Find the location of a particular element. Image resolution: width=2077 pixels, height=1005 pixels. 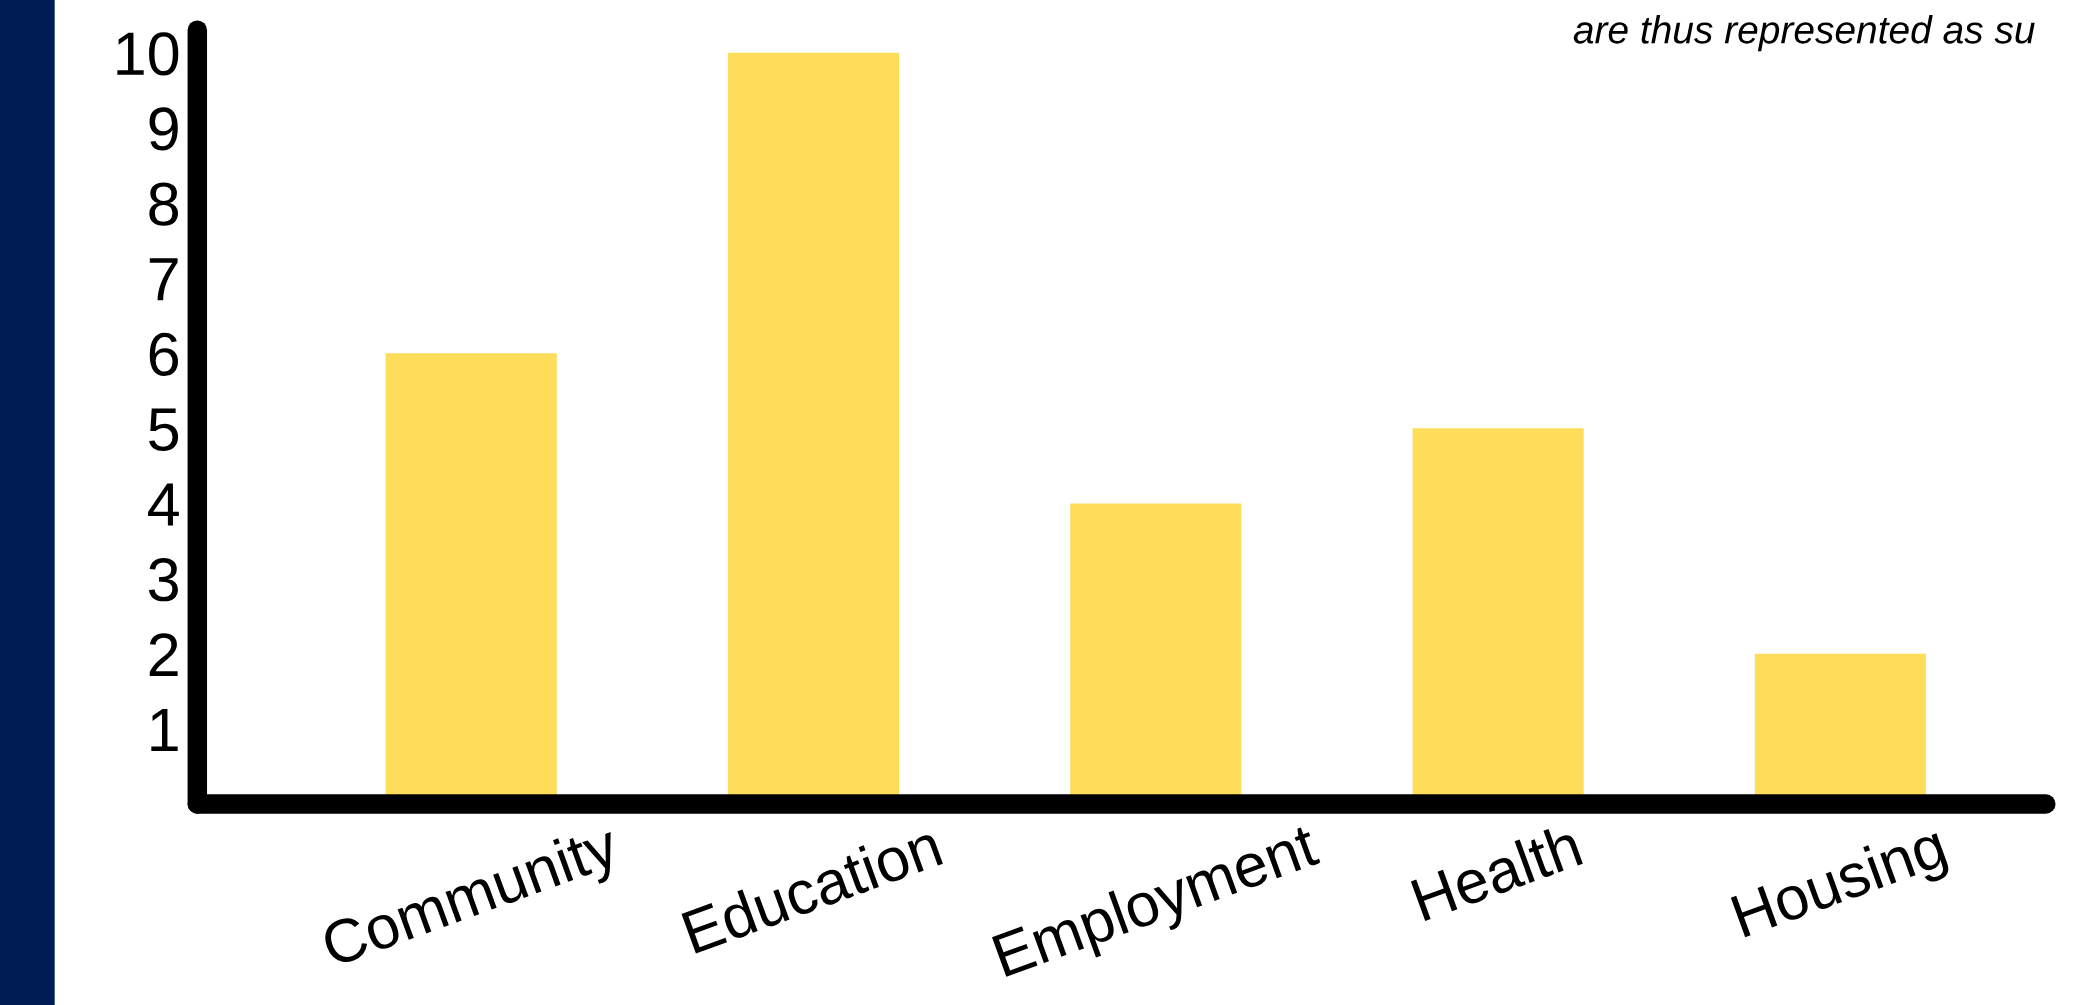

y-tick-label: 7 is located at coordinates (163, 279).